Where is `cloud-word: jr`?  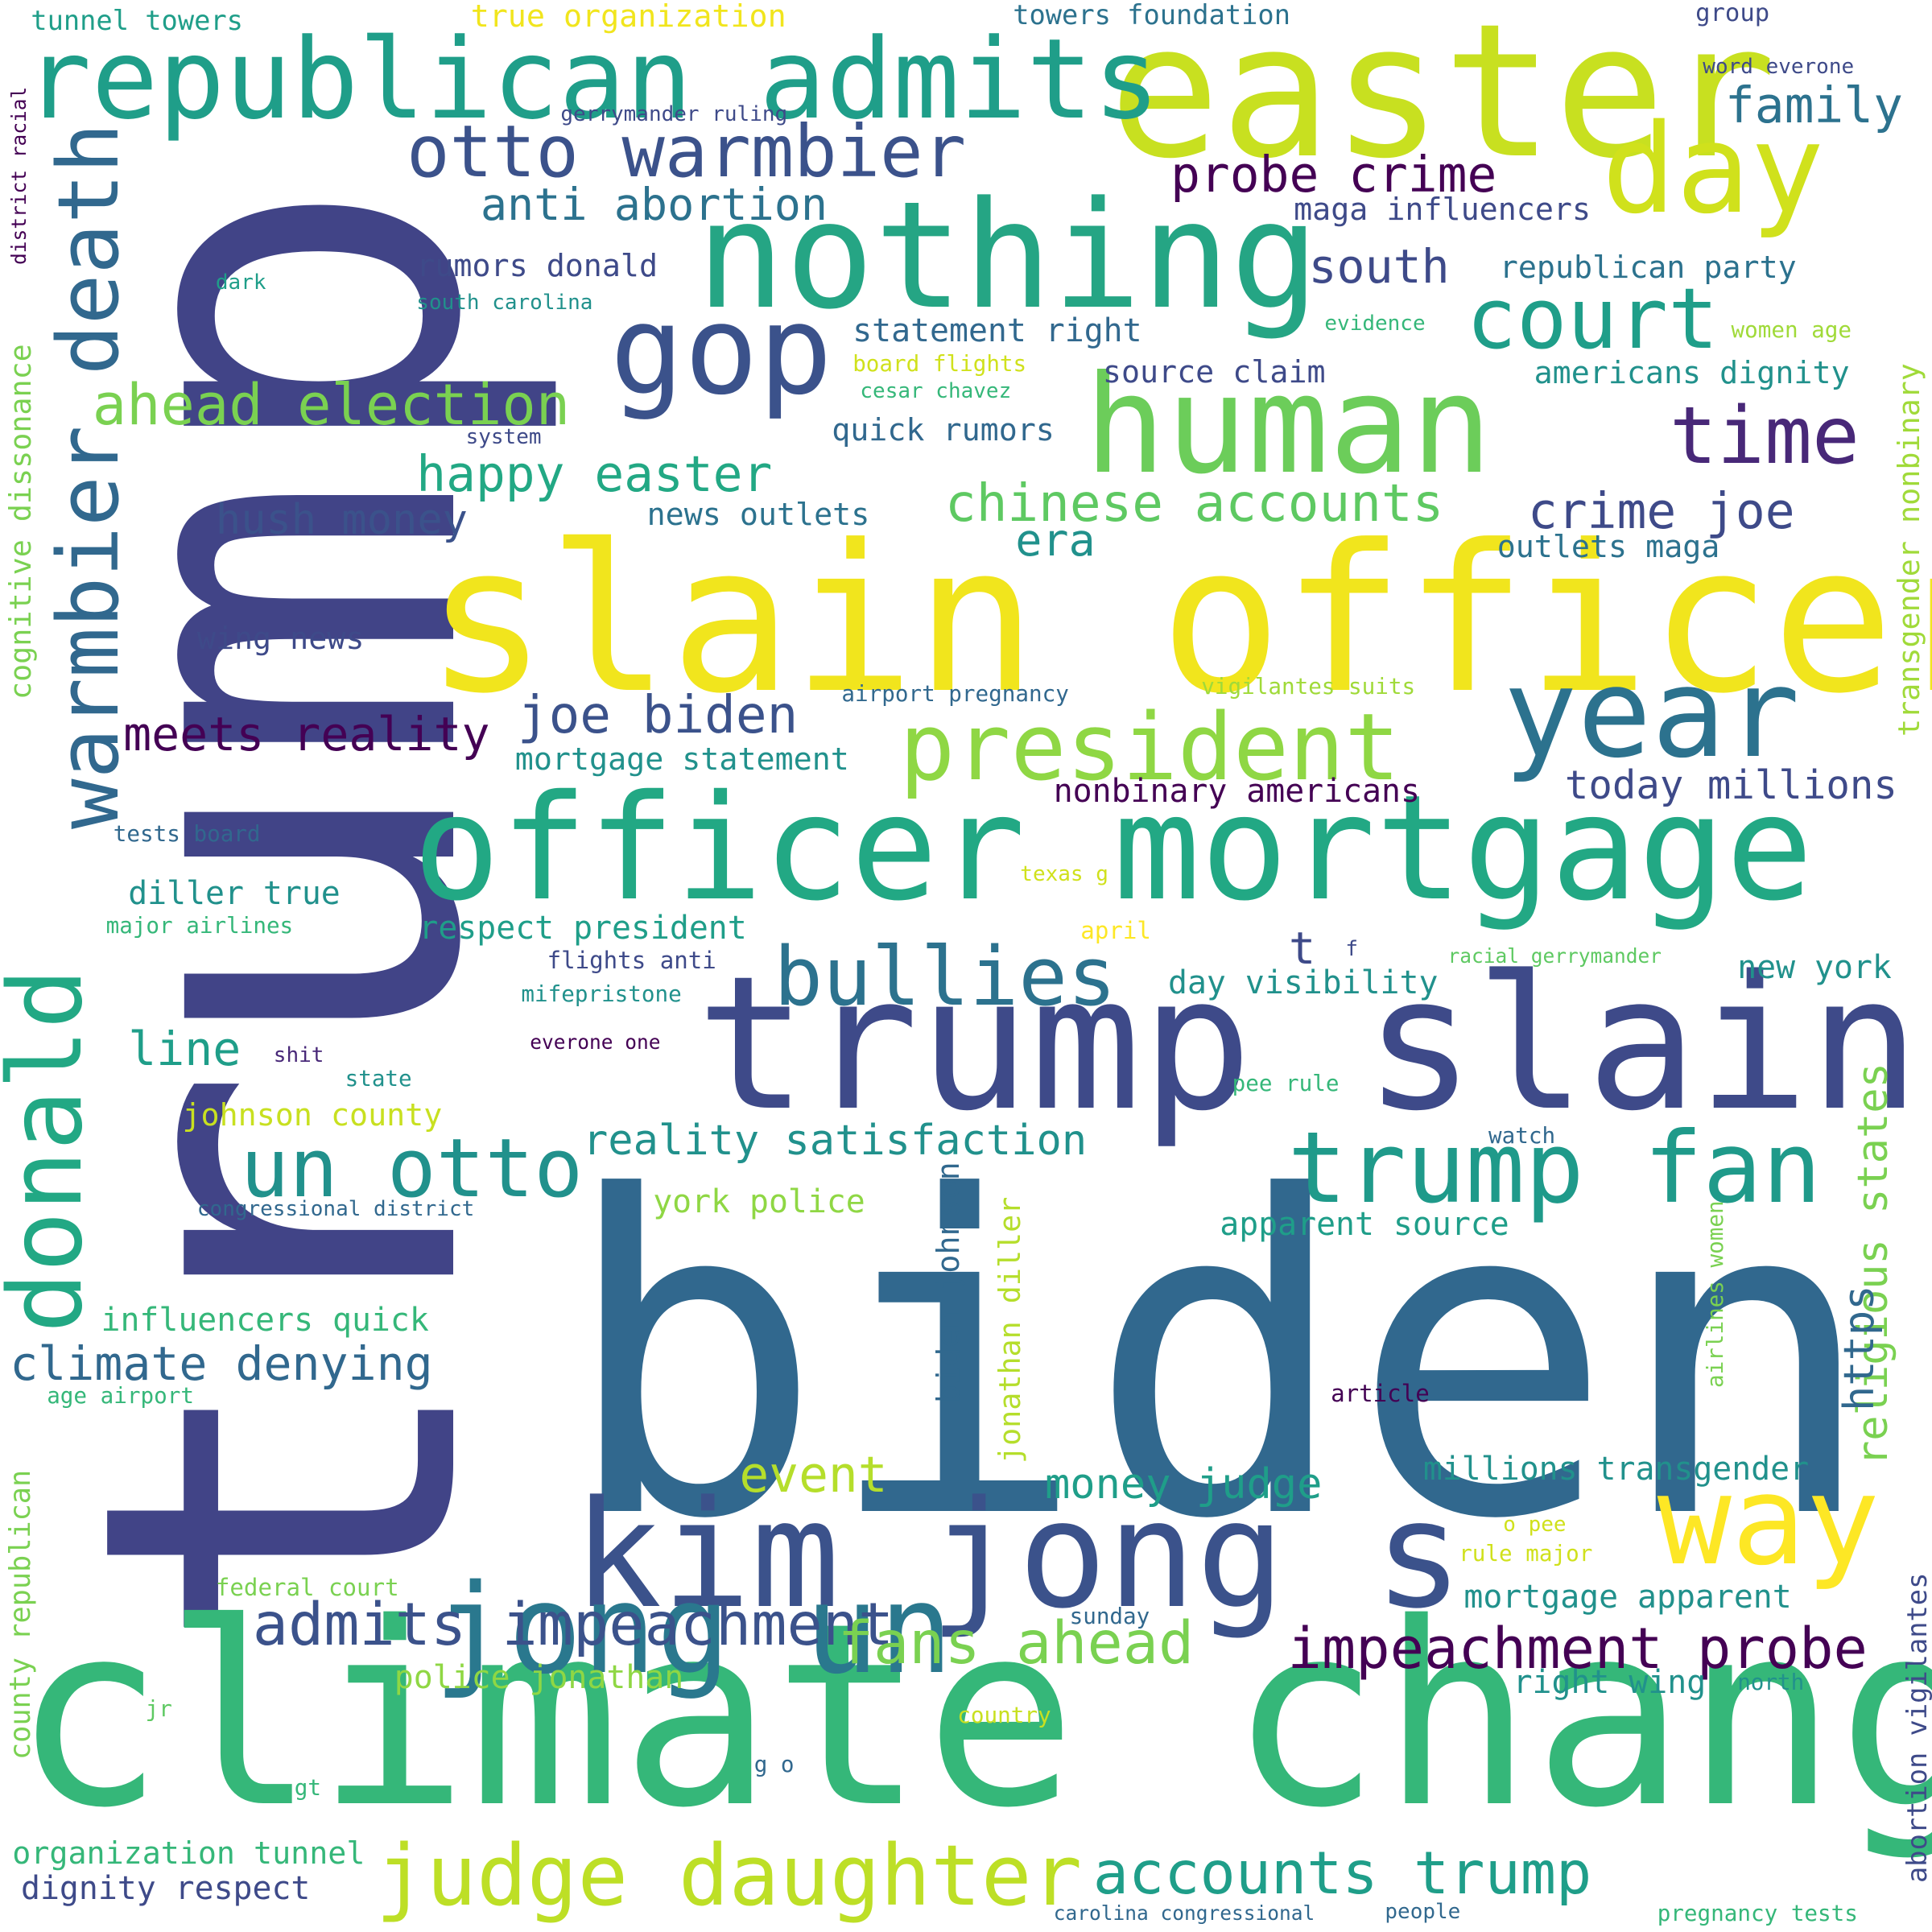 cloud-word: jr is located at coordinates (158, 1709).